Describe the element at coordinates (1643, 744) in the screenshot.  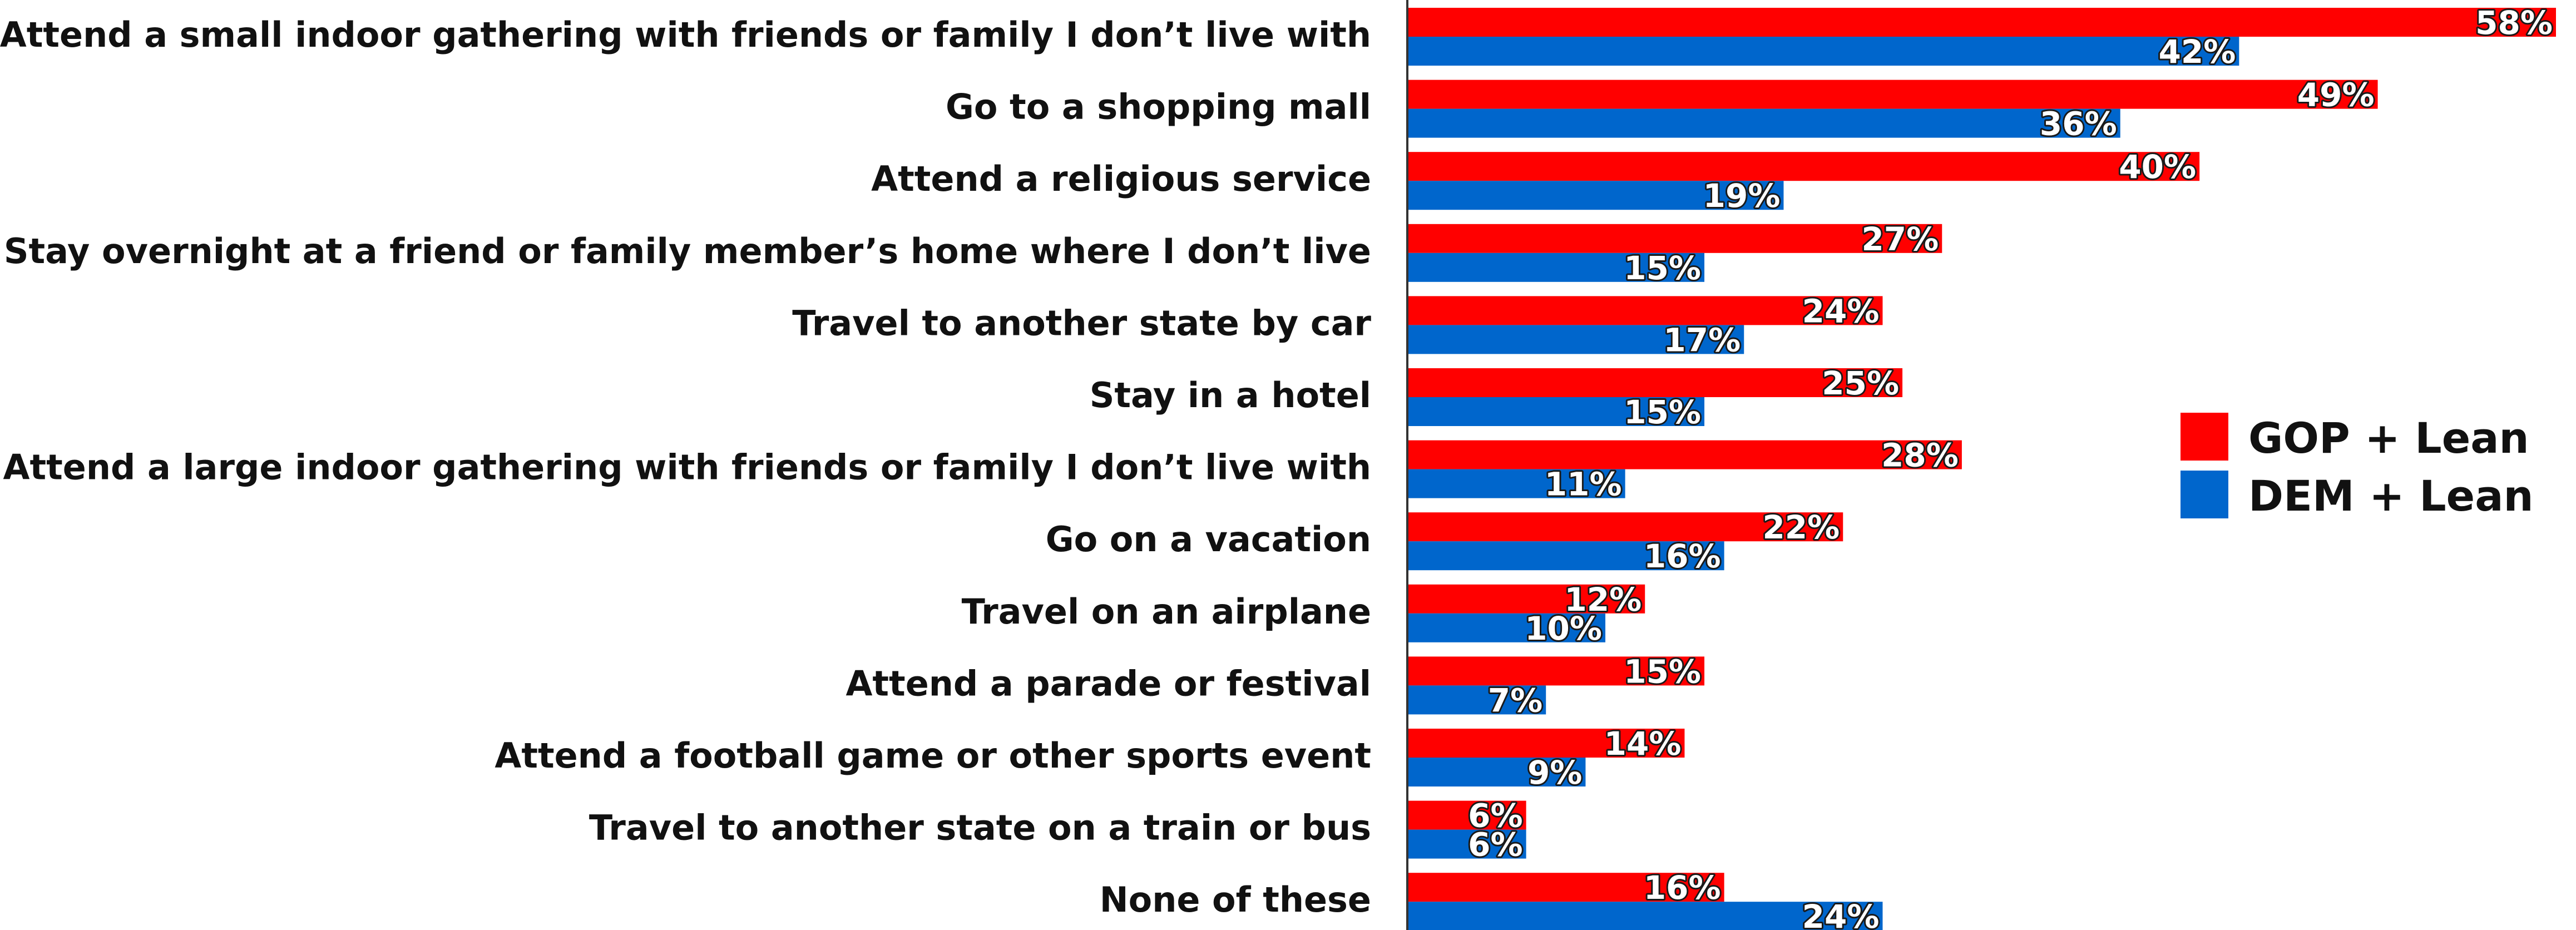
I see `data-label-gop: 14%` at that location.